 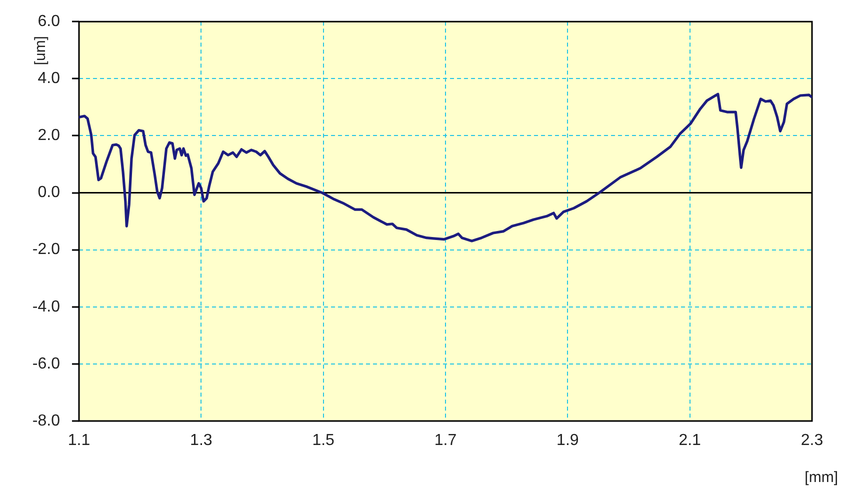 I want to click on x-axis-title: [mm], so click(x=821, y=477).